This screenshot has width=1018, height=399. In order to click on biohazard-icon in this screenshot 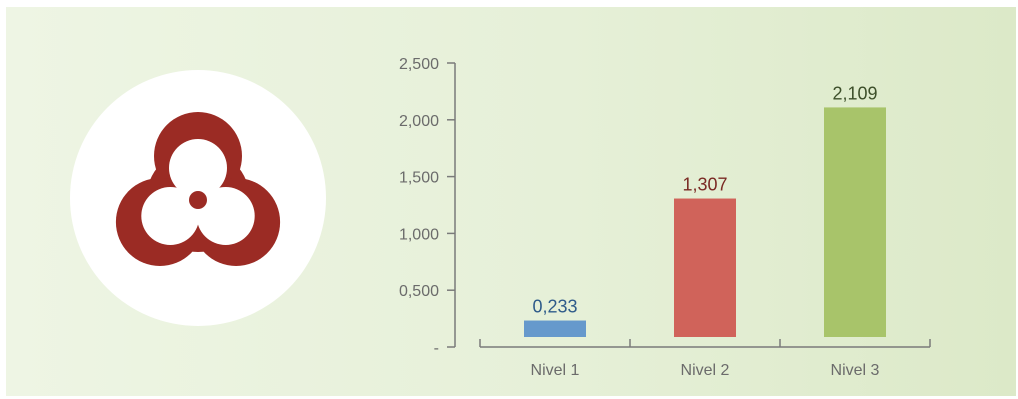, I will do `click(198, 189)`.